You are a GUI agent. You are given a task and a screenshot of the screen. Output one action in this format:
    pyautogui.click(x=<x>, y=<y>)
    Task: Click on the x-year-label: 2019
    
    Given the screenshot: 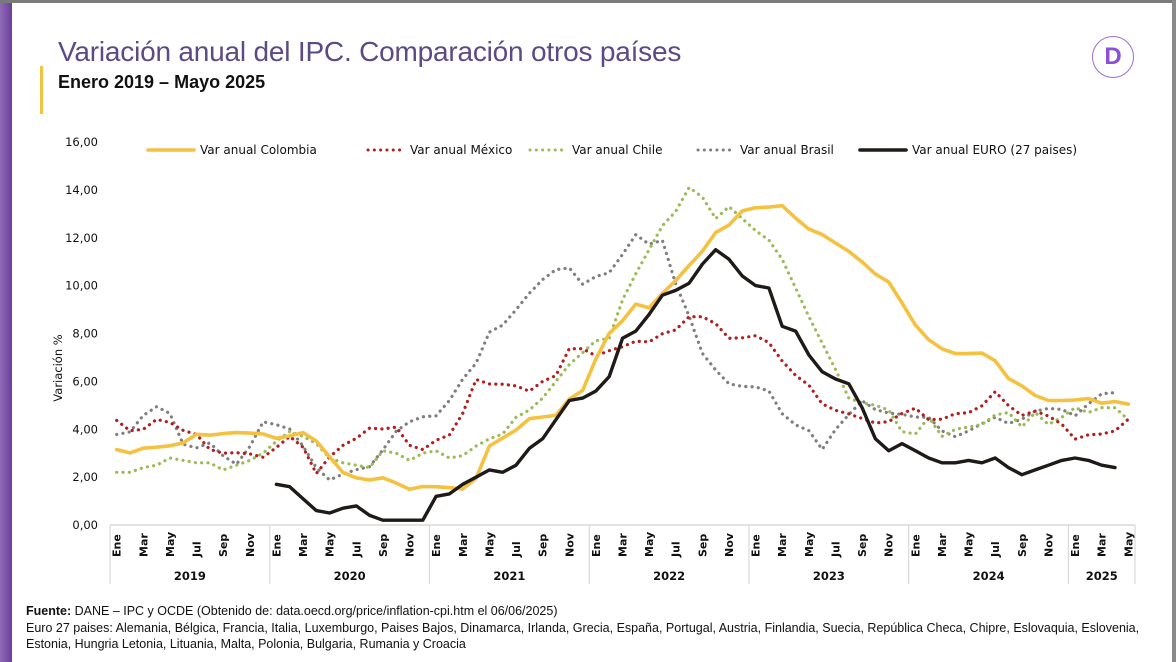 What is the action you would take?
    pyautogui.click(x=190, y=576)
    